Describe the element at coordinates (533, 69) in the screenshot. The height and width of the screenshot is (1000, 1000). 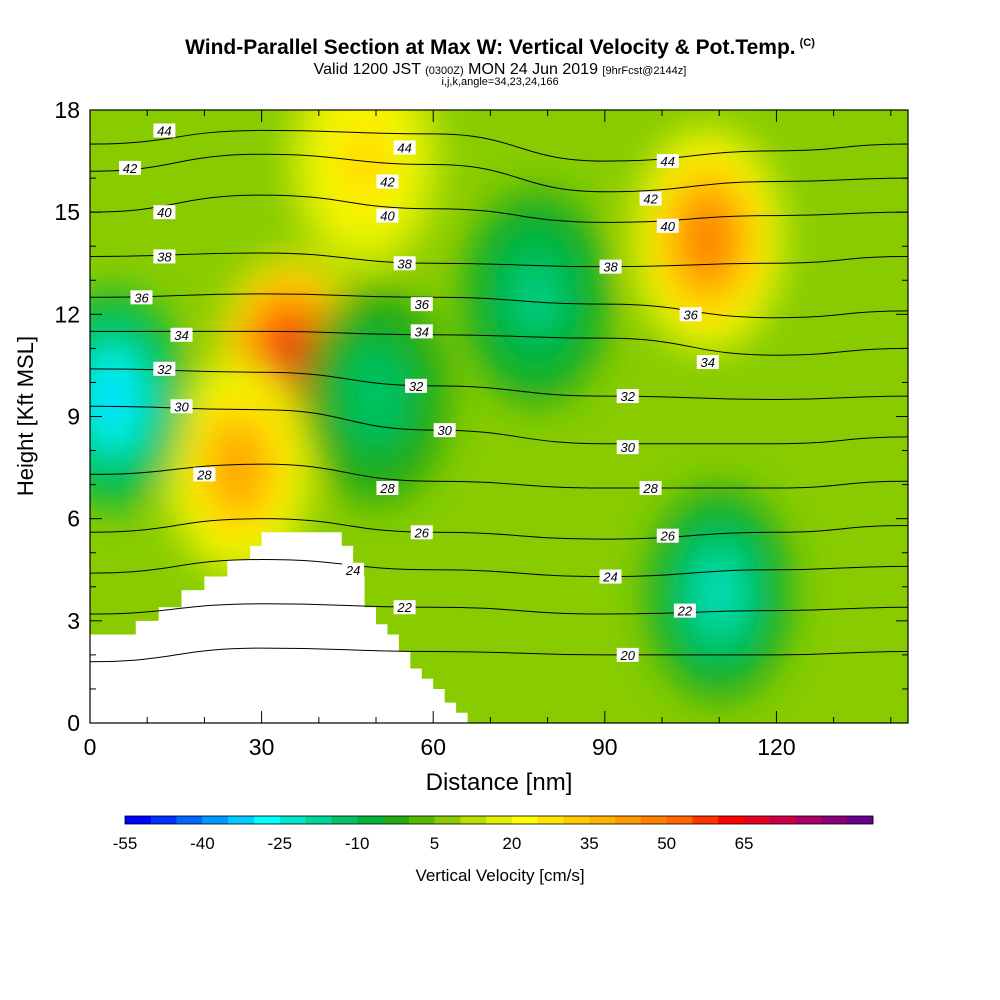
I see `valid-date: MON 24 Jun 2019` at that location.